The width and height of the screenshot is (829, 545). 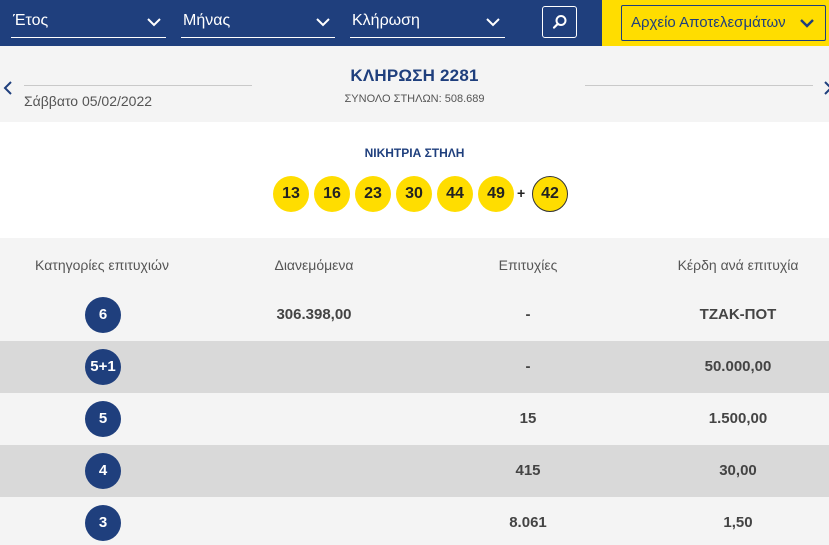 What do you see at coordinates (738, 265) in the screenshot?
I see `header-prize: Κέρδη ανά επιτυχία` at bounding box center [738, 265].